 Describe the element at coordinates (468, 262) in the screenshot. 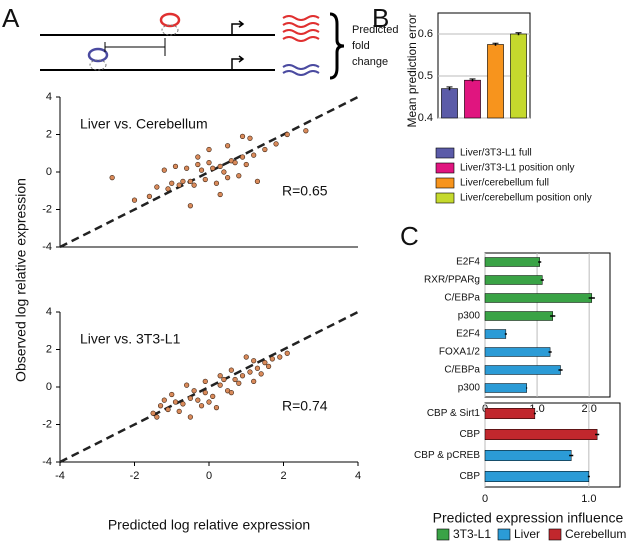

I see `y-tick-label: E2F4` at that location.